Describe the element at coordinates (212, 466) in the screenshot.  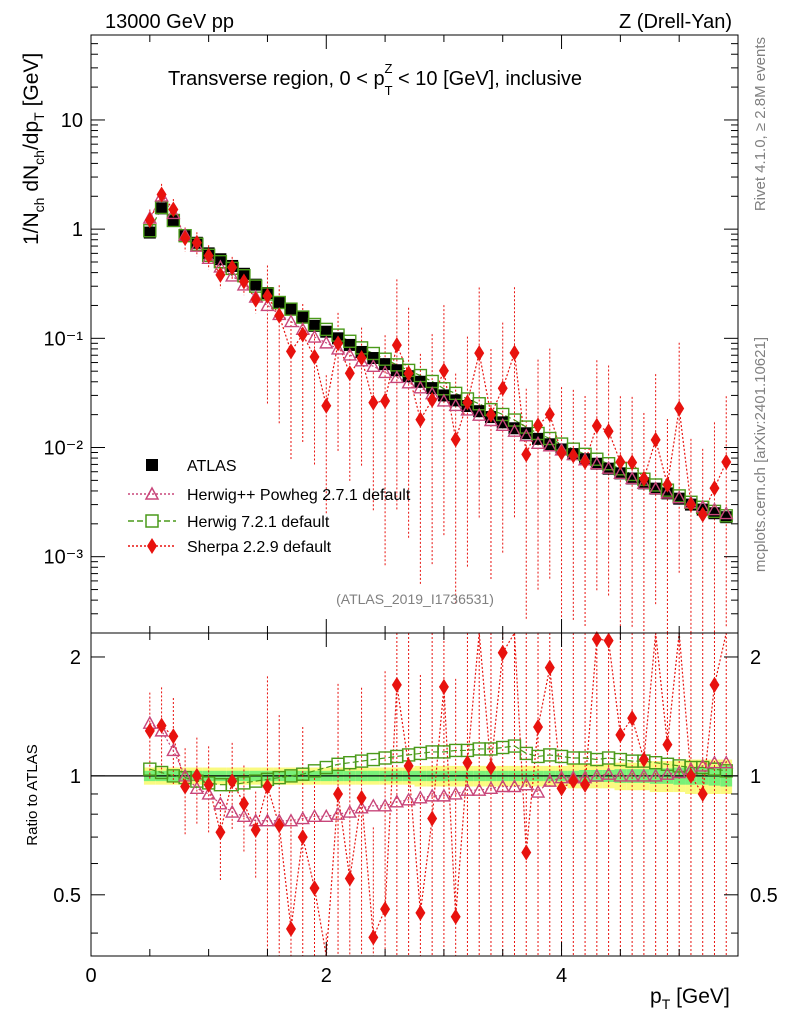
I see `legend-label-atlas: ATLAS` at that location.